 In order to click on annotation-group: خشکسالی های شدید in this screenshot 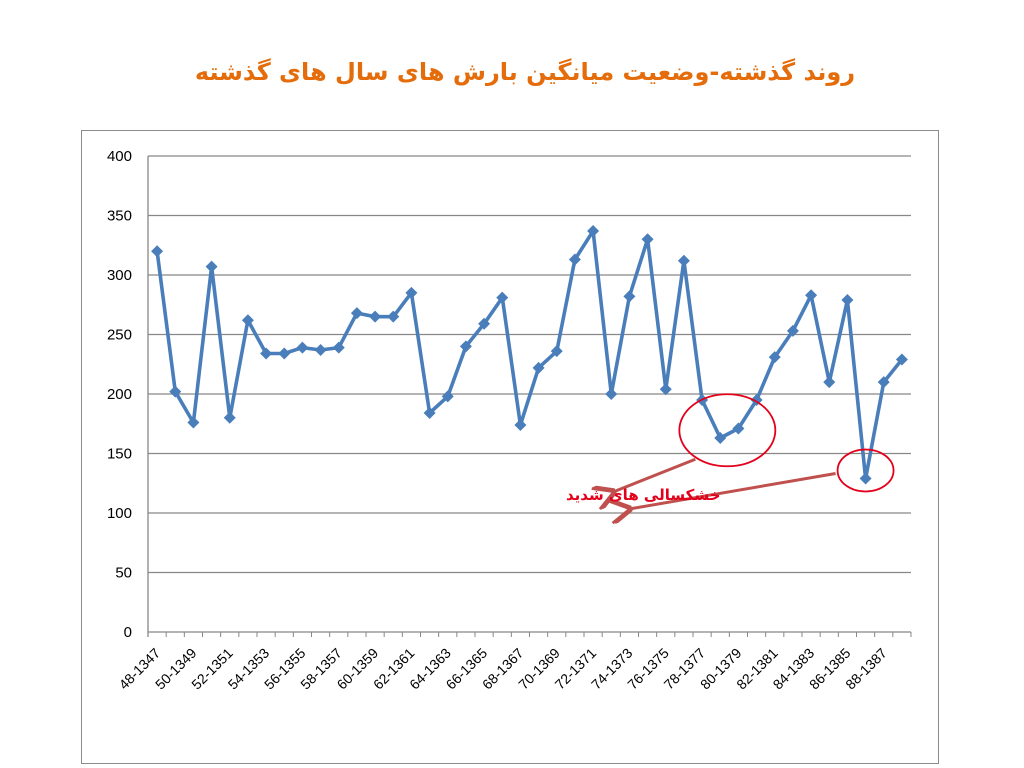, I will do `click(730, 451)`.